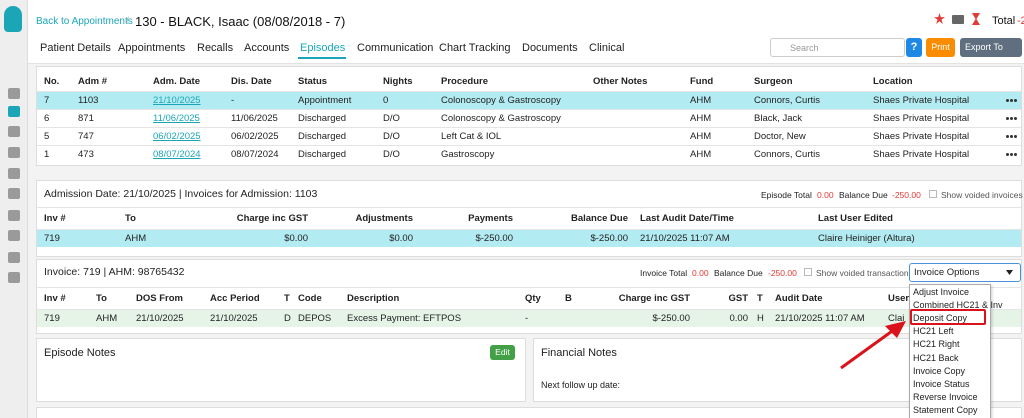 The width and height of the screenshot is (1024, 418). I want to click on column-header: Other Notes, so click(620, 82).